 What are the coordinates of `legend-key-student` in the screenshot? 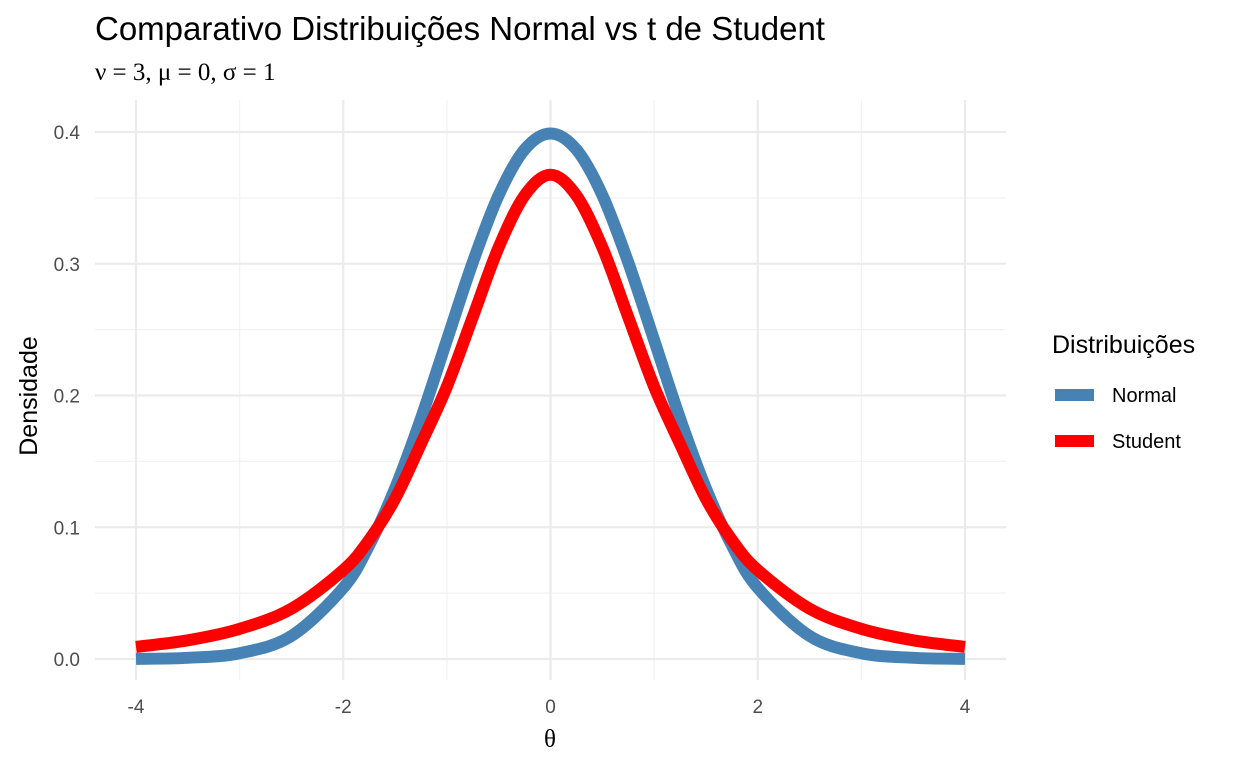 It's located at (1074, 441).